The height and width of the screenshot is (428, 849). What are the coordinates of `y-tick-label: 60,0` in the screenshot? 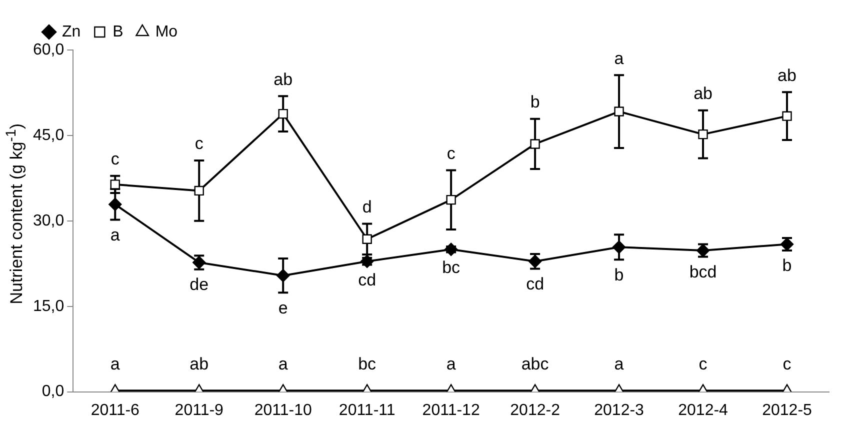 It's located at (48, 49).